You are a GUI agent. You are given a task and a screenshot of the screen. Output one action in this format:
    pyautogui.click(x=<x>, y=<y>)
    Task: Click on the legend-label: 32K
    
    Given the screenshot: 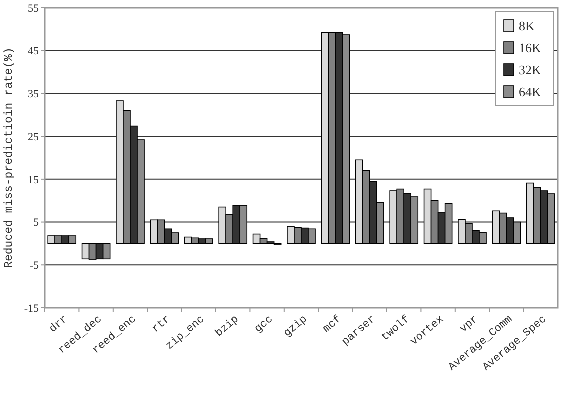 What is the action you would take?
    pyautogui.click(x=530, y=70)
    